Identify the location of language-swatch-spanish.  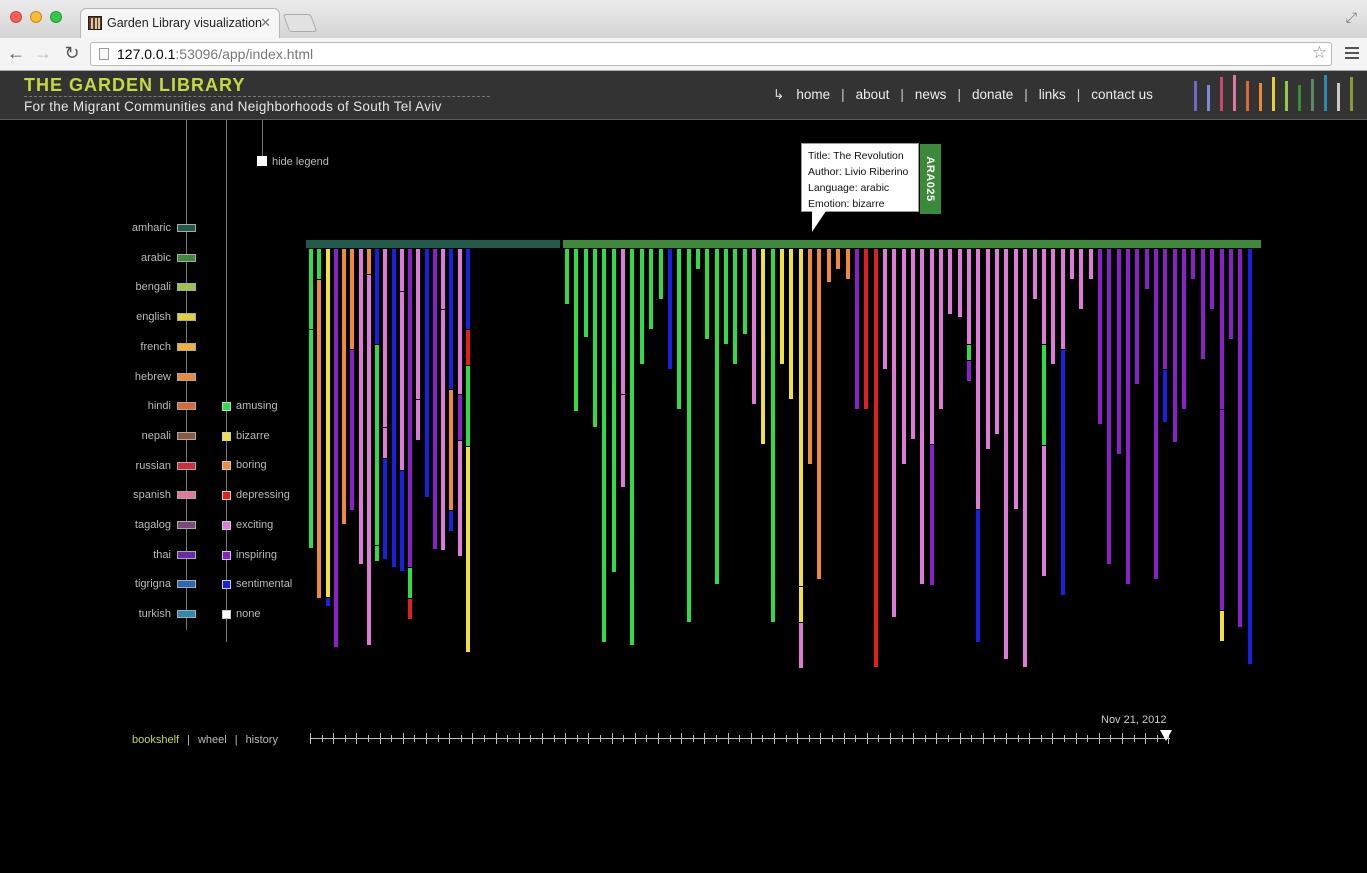
(186, 495).